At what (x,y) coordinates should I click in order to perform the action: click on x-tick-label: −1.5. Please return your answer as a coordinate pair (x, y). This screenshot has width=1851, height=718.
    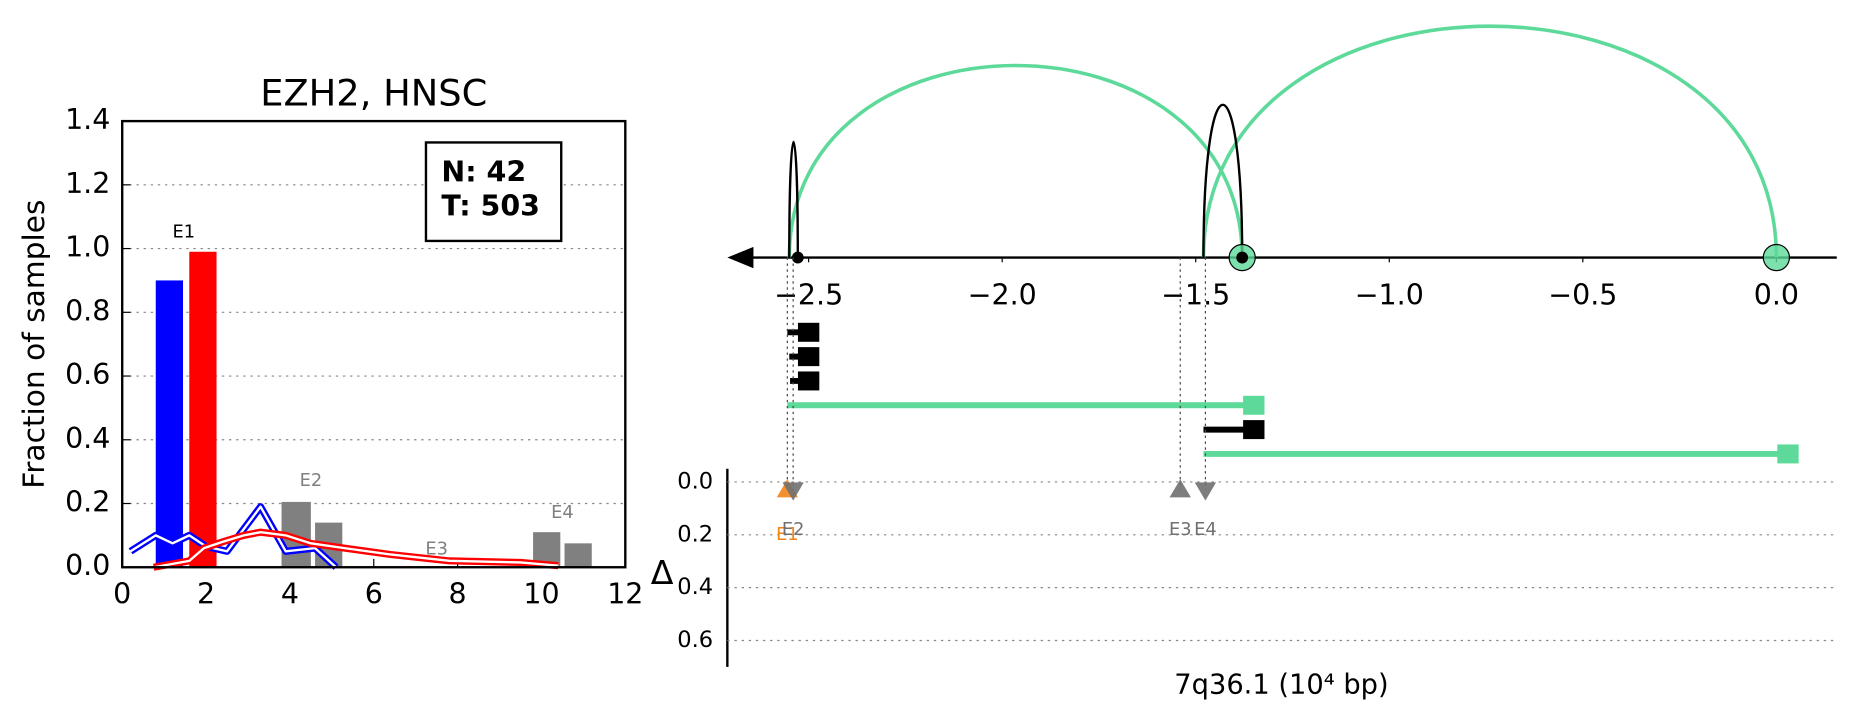
    Looking at the image, I should click on (1195, 295).